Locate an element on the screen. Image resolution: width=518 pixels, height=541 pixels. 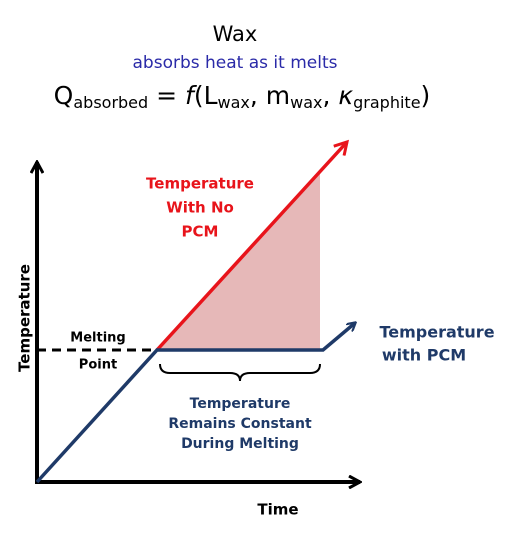
brace is located at coordinates (240, 372).